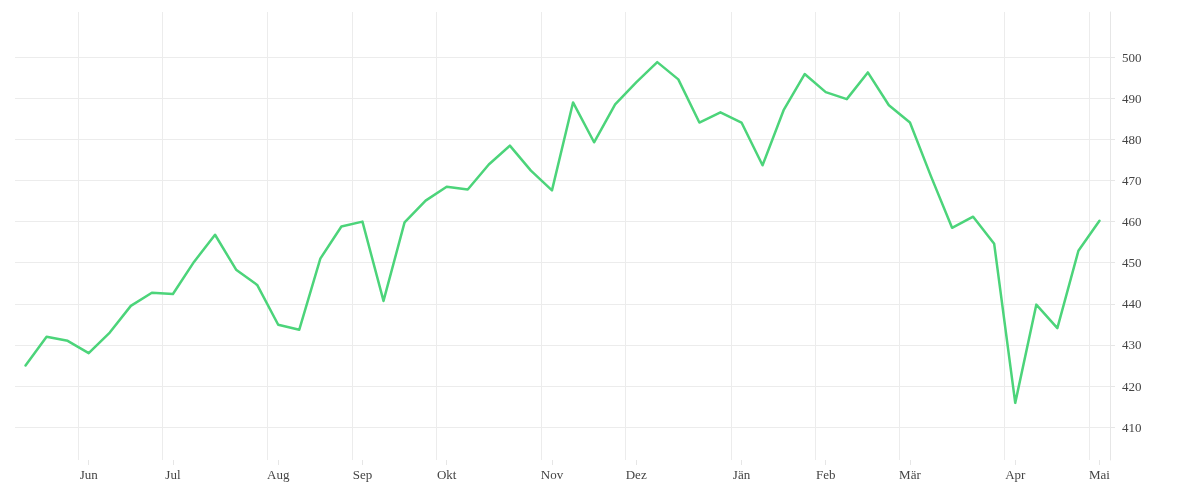 This screenshot has width=1200, height=500. I want to click on y-tick-label: 480, so click(1132, 139).